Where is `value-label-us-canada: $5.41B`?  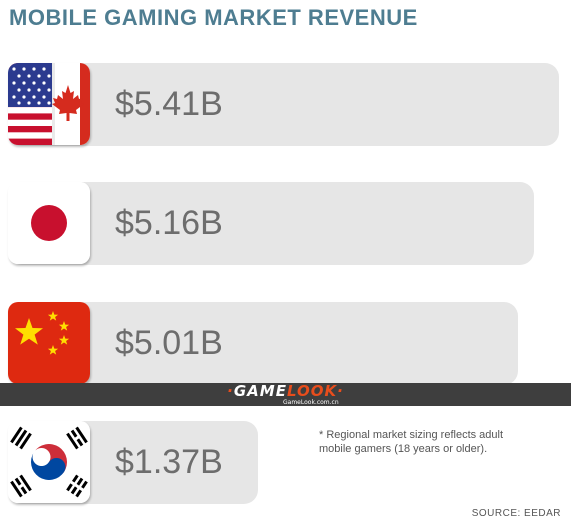 value-label-us-canada: $5.41B is located at coordinates (169, 104).